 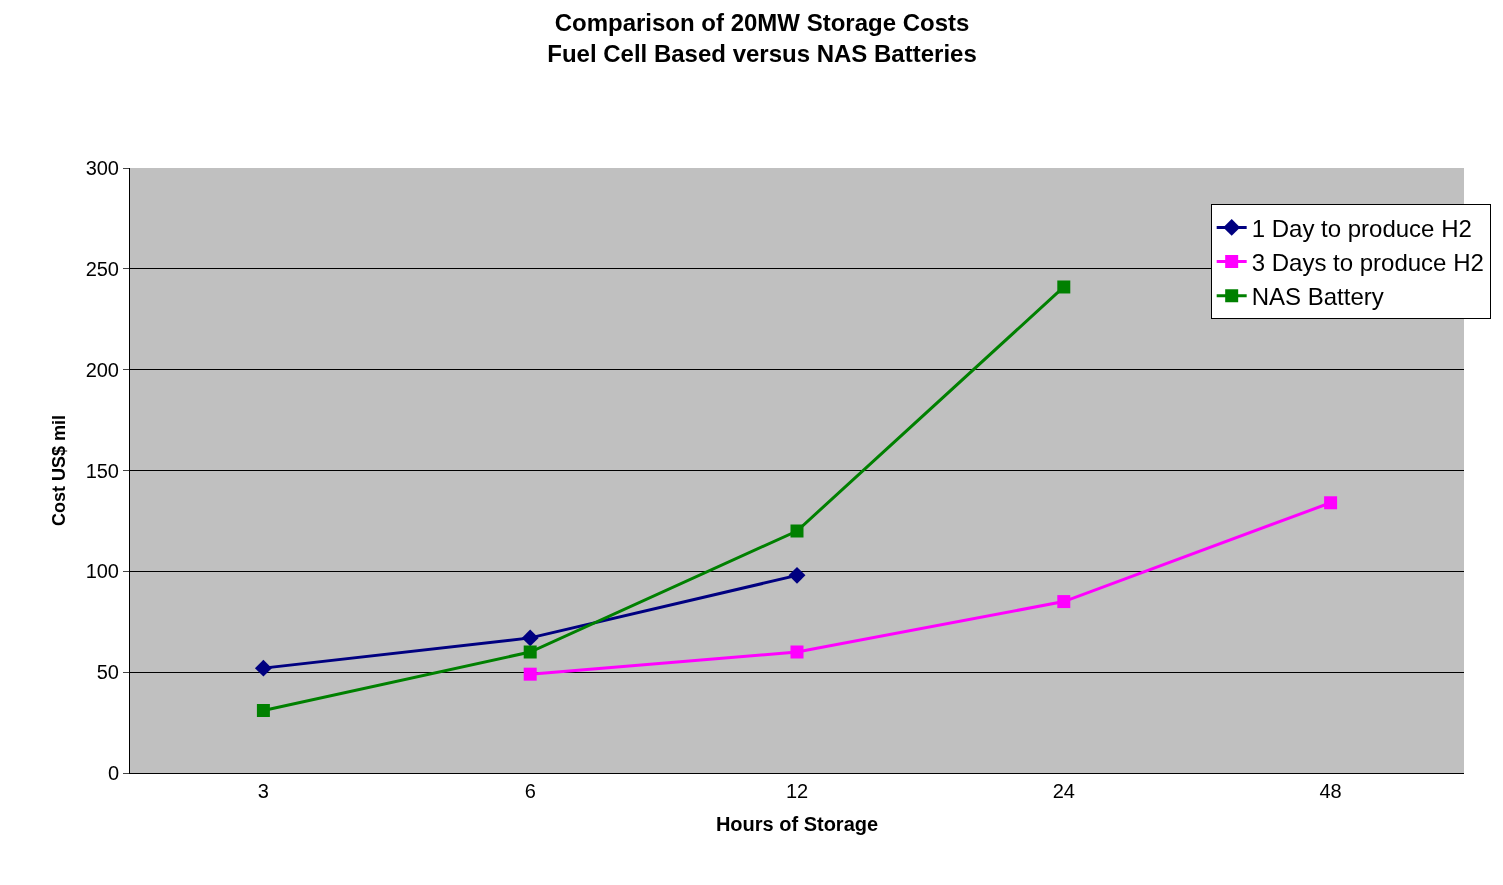 What do you see at coordinates (263, 791) in the screenshot?
I see `x-tick-label: 3` at bounding box center [263, 791].